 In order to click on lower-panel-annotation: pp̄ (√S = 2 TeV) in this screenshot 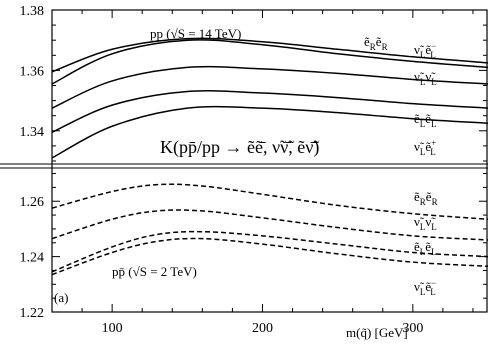, I will do `click(154, 271)`.